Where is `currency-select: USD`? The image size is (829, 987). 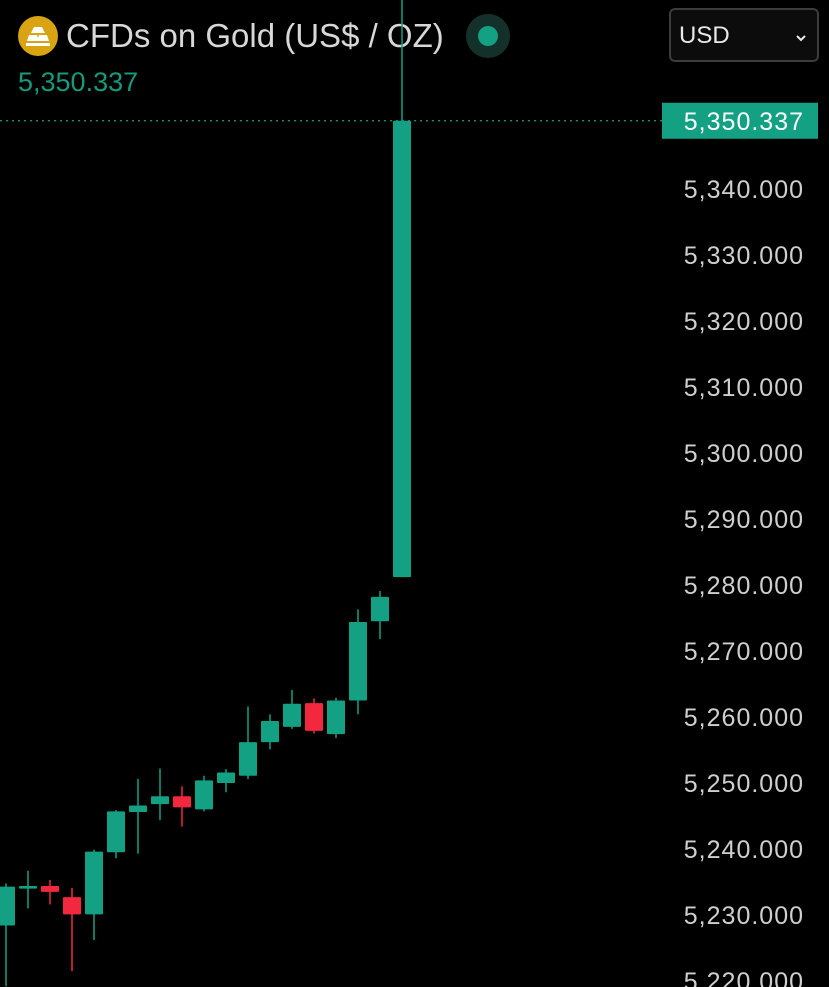
currency-select: USD is located at coordinates (744, 35).